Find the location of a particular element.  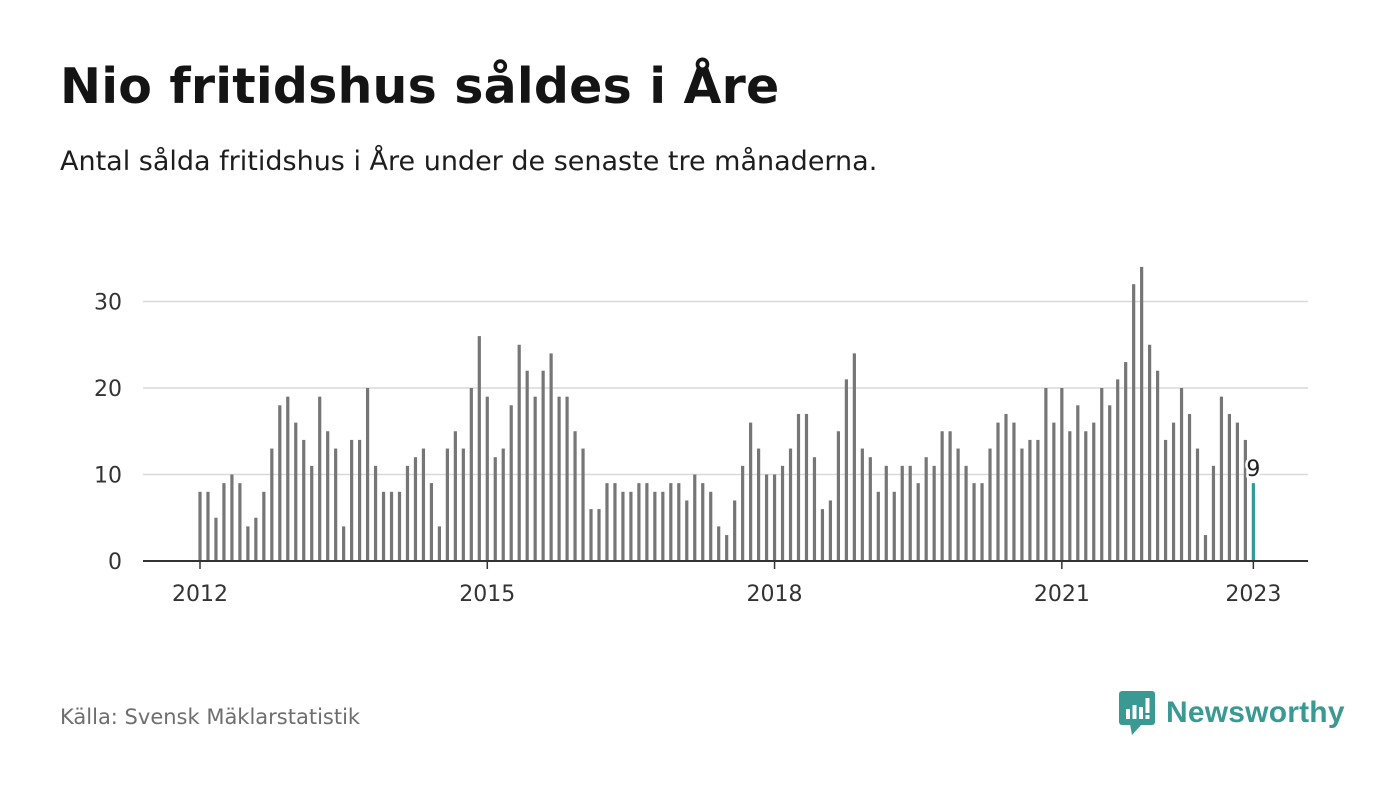

y-axis-ticks: 0 10 20 30 is located at coordinates (108, 433).